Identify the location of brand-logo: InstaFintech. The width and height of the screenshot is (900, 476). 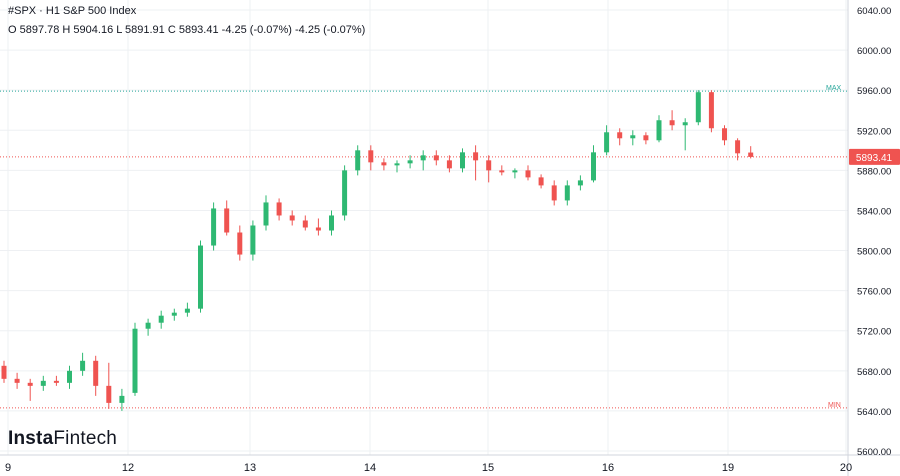
(62, 439).